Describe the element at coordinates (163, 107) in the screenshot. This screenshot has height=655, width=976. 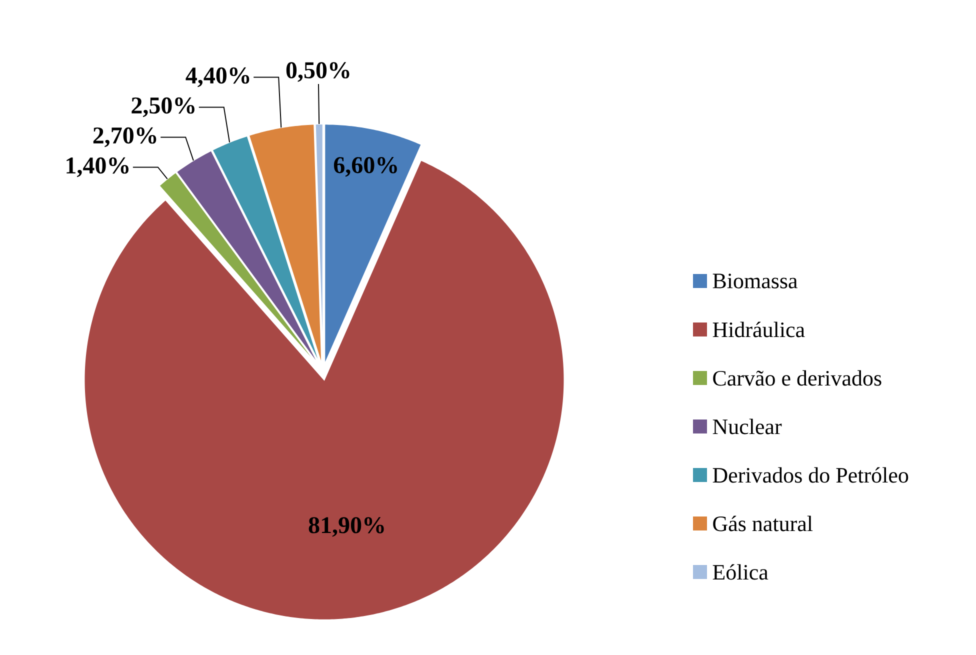
I see `data-label: 2,50%` at that location.